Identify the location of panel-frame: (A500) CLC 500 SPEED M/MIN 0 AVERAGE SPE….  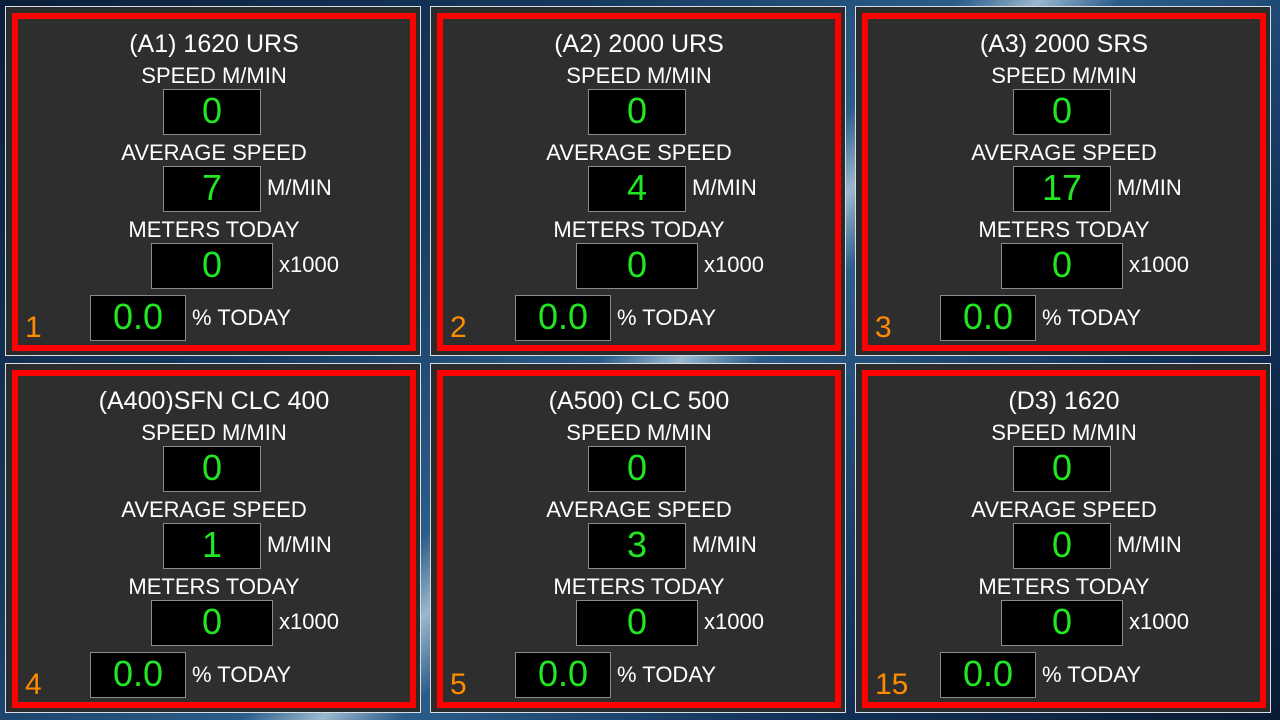
(639, 539).